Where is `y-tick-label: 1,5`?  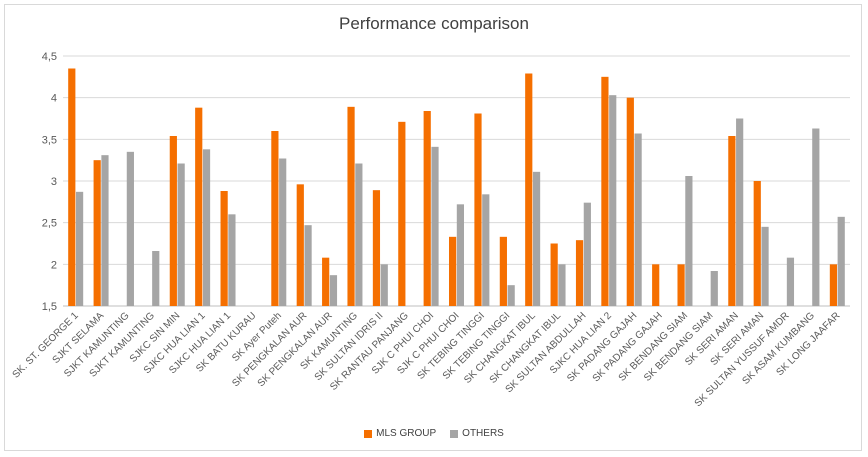 y-tick-label: 1,5 is located at coordinates (49, 307).